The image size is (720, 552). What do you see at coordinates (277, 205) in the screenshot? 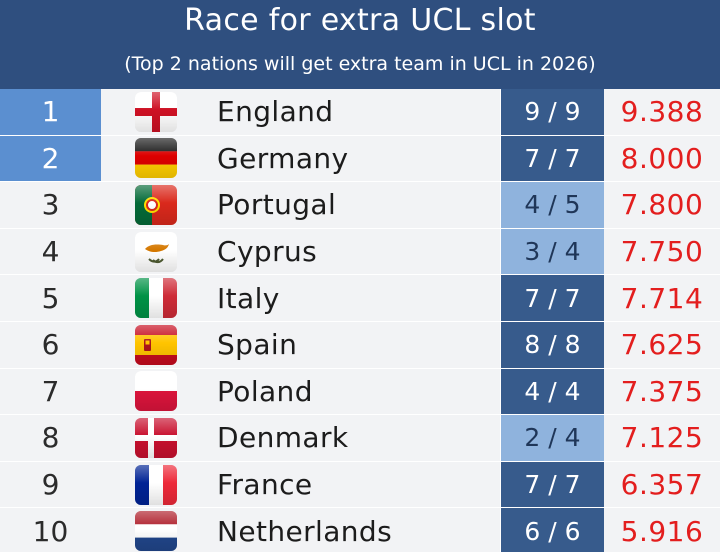
I see `country-name: Portugal` at bounding box center [277, 205].